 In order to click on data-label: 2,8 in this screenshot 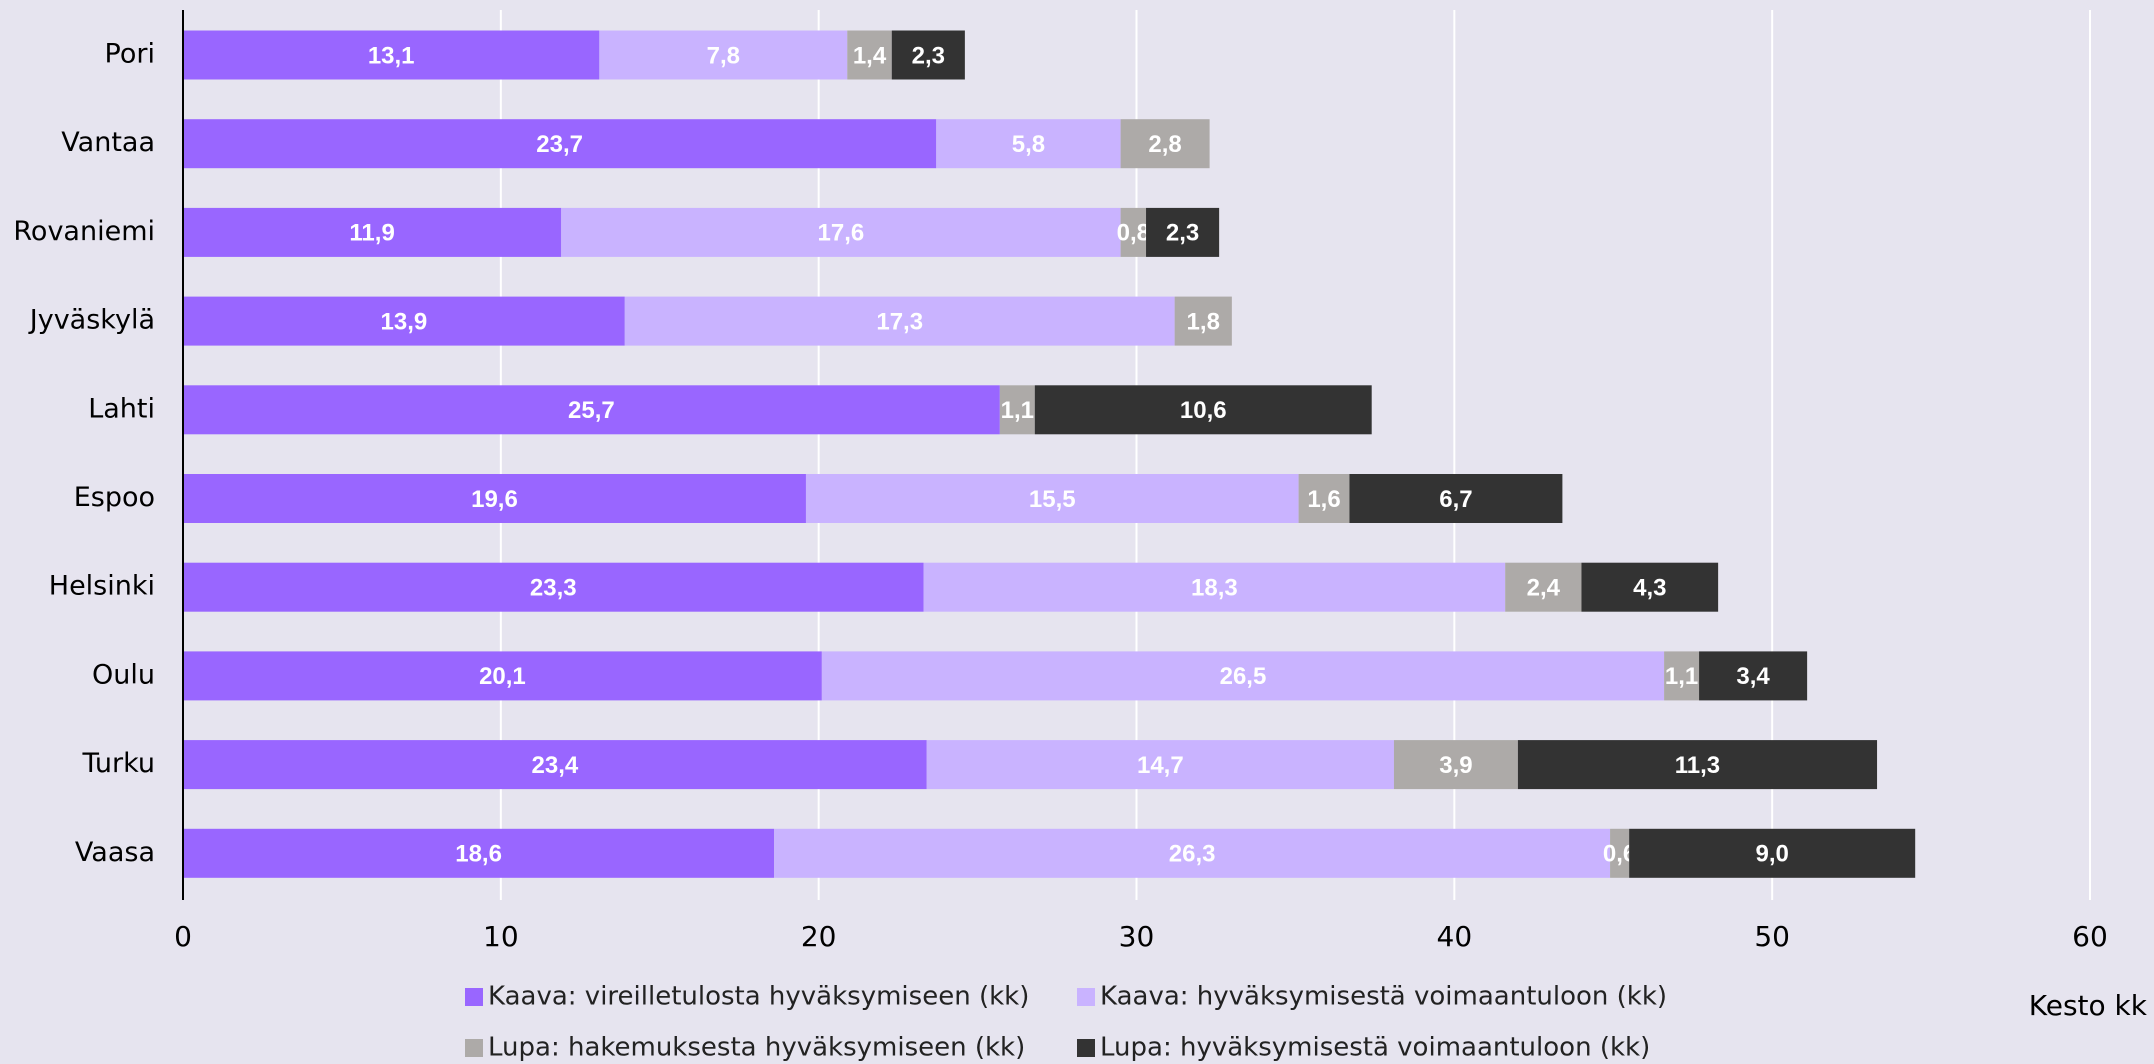, I will do `click(1164, 144)`.